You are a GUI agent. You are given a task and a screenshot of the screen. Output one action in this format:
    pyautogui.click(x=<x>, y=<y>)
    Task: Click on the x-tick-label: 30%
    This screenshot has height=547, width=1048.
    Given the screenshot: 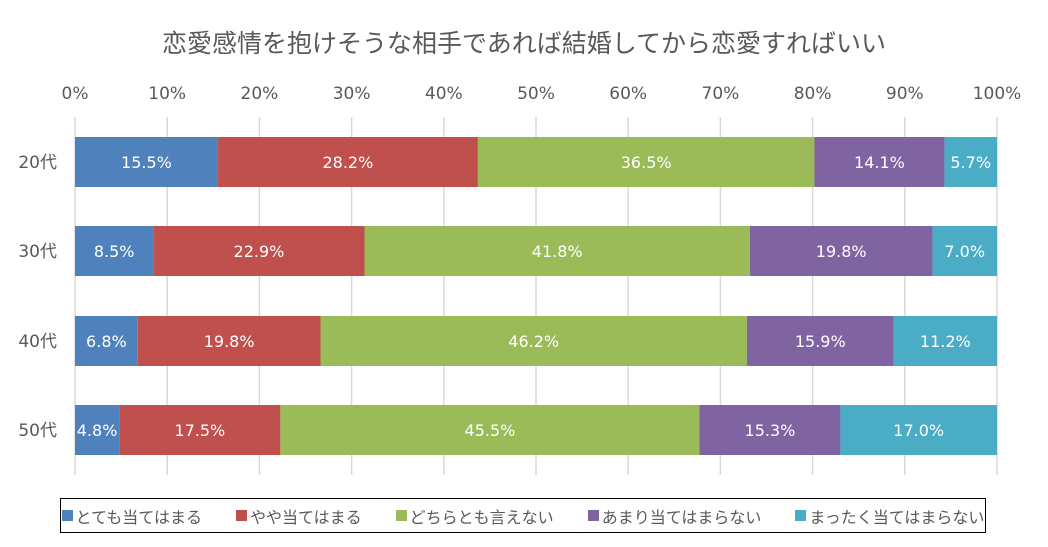 What is the action you would take?
    pyautogui.click(x=352, y=94)
    